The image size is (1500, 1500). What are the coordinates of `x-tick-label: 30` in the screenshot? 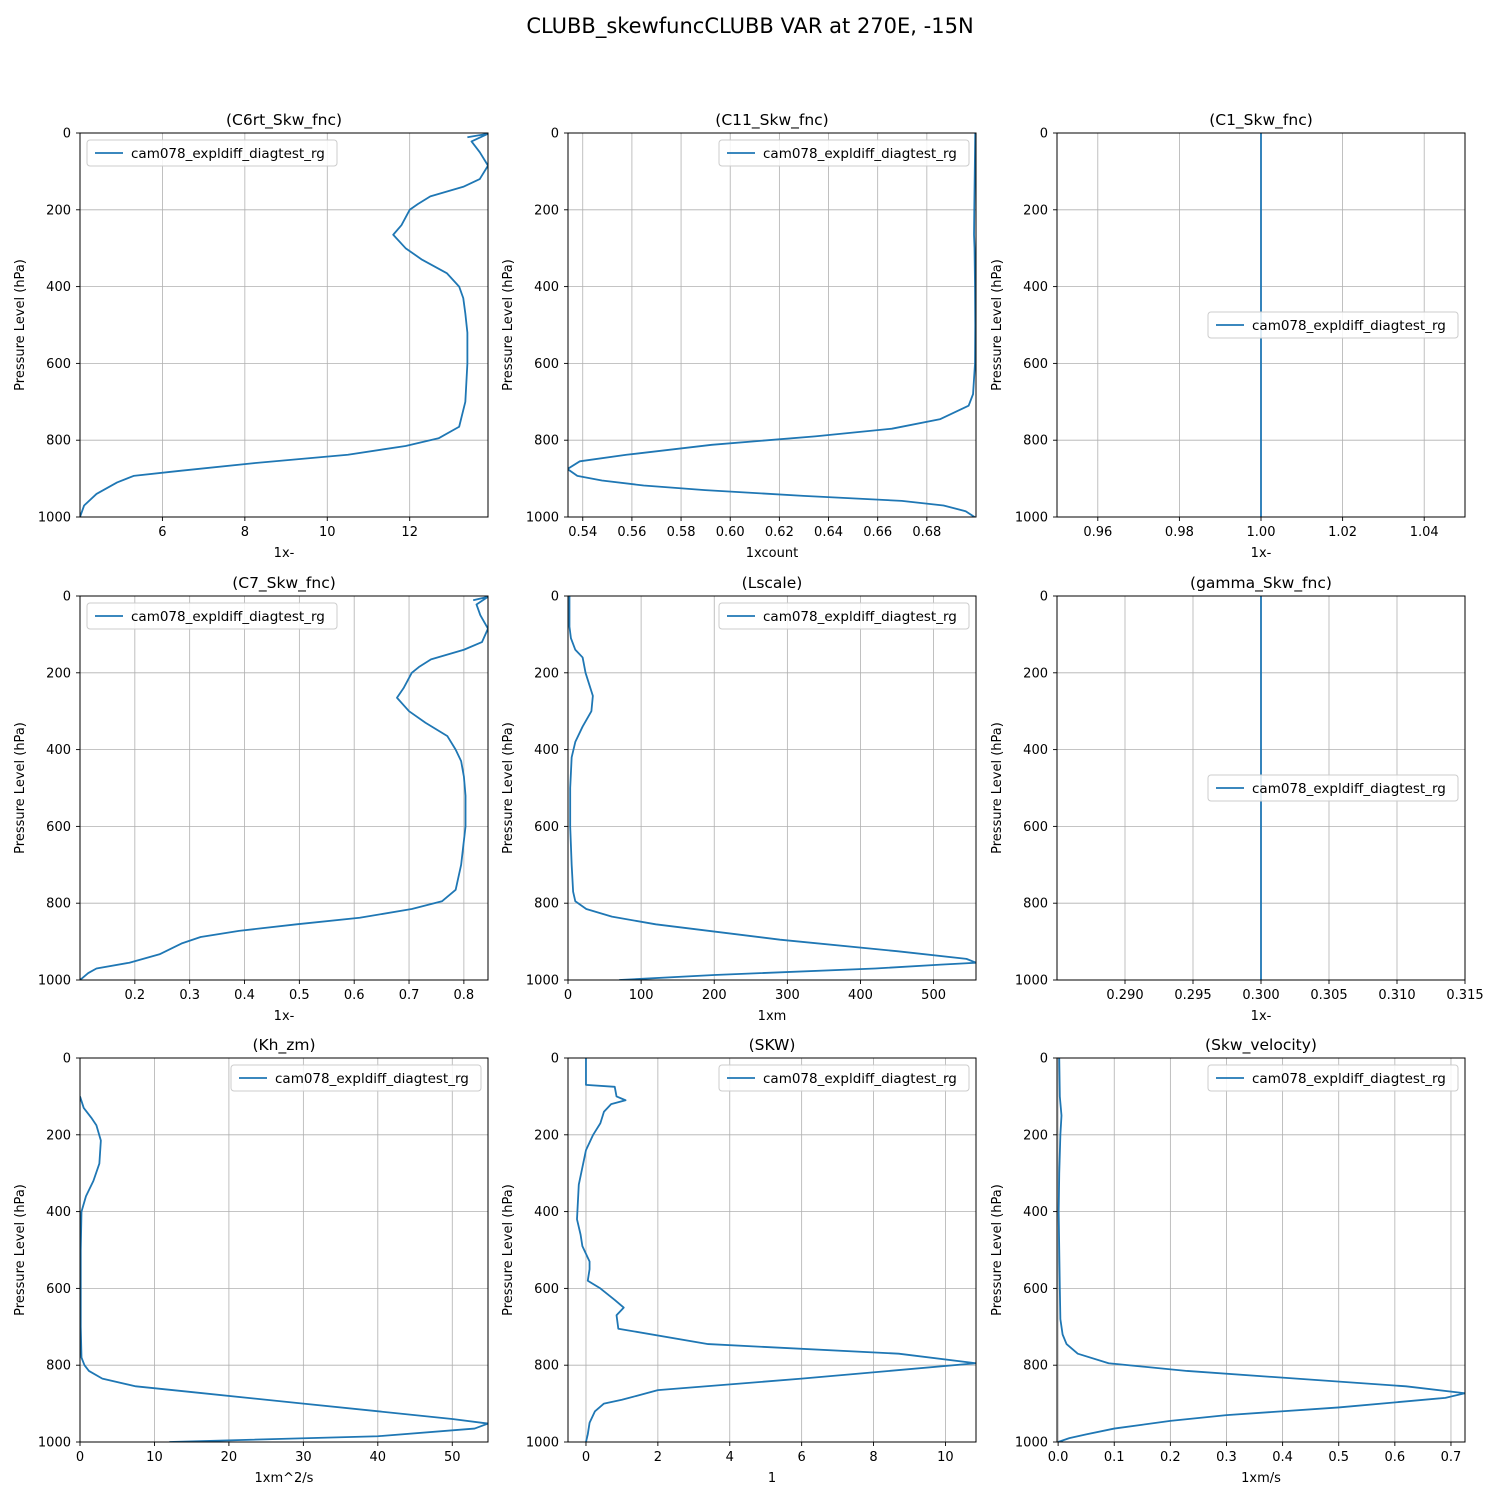 It's located at (303, 1457).